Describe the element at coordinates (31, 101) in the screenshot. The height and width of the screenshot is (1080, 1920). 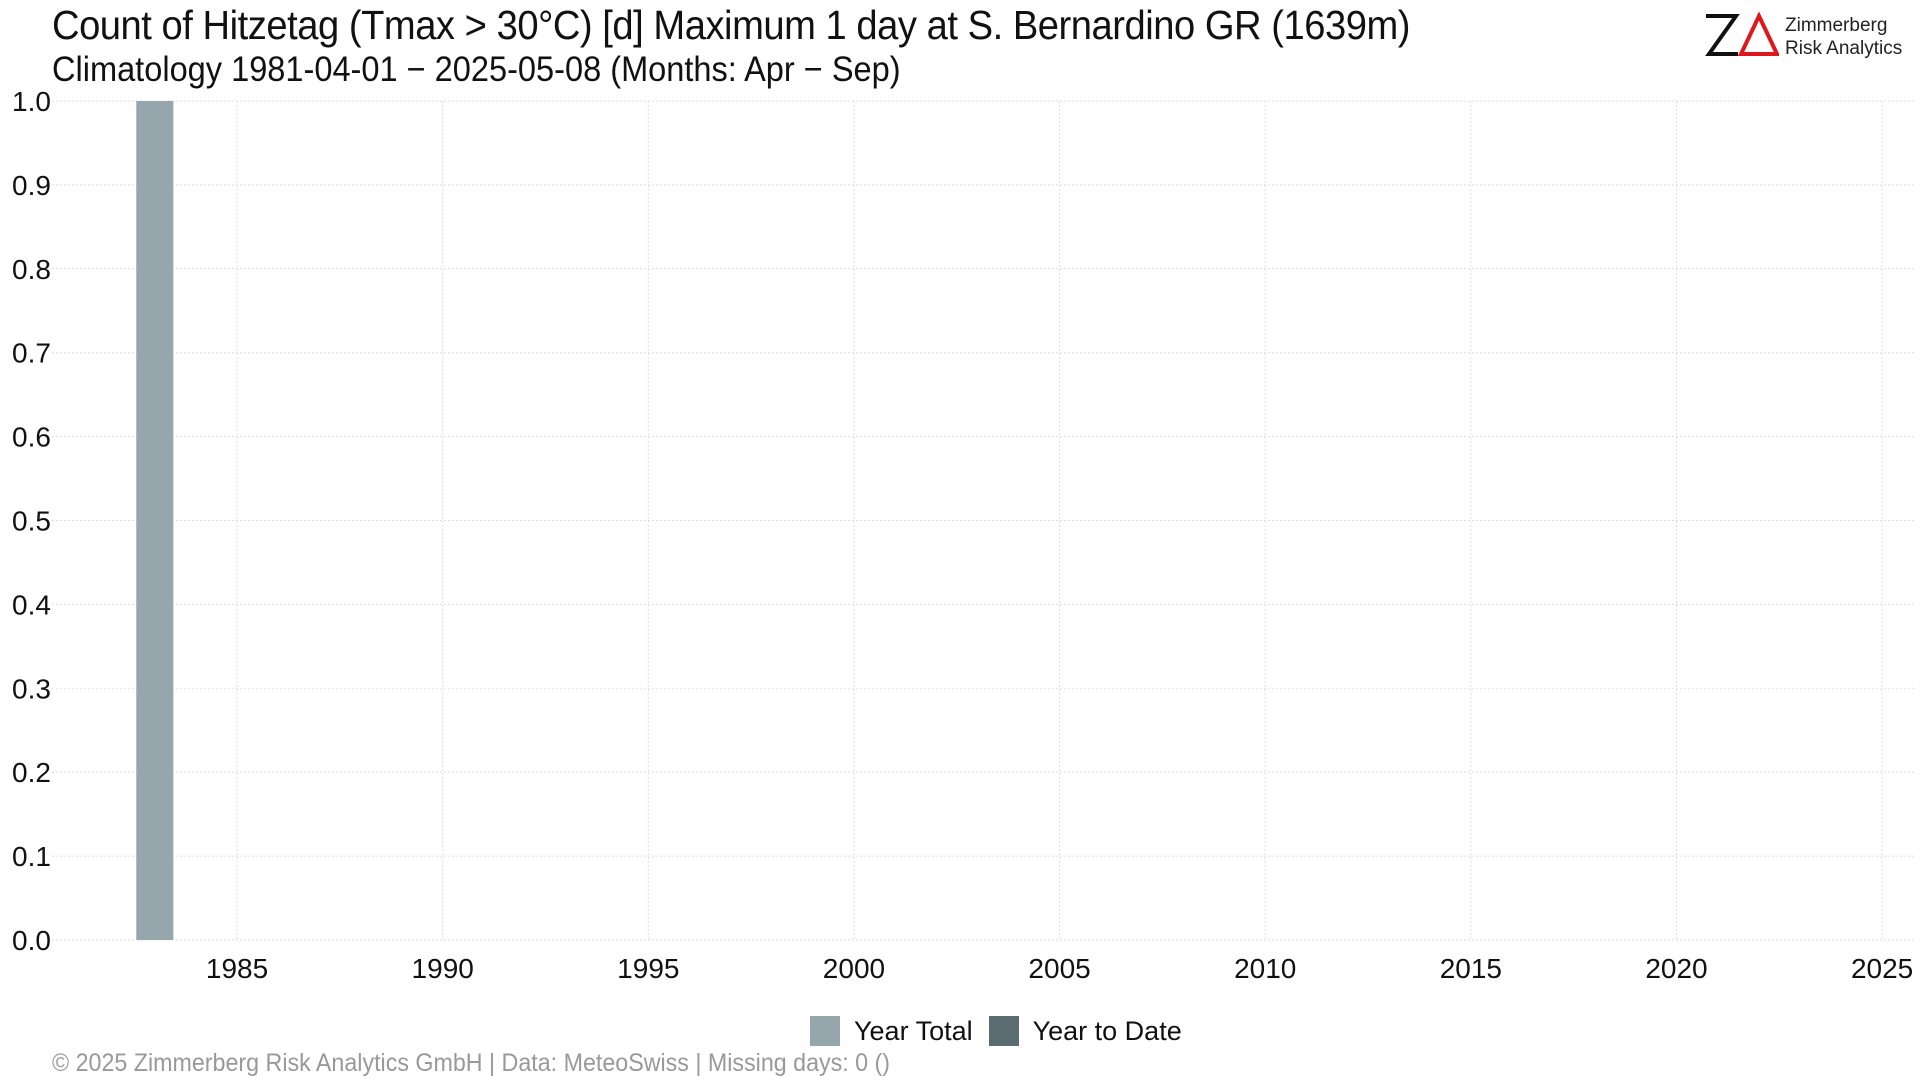
I see `y-tick-label: 1.0` at that location.